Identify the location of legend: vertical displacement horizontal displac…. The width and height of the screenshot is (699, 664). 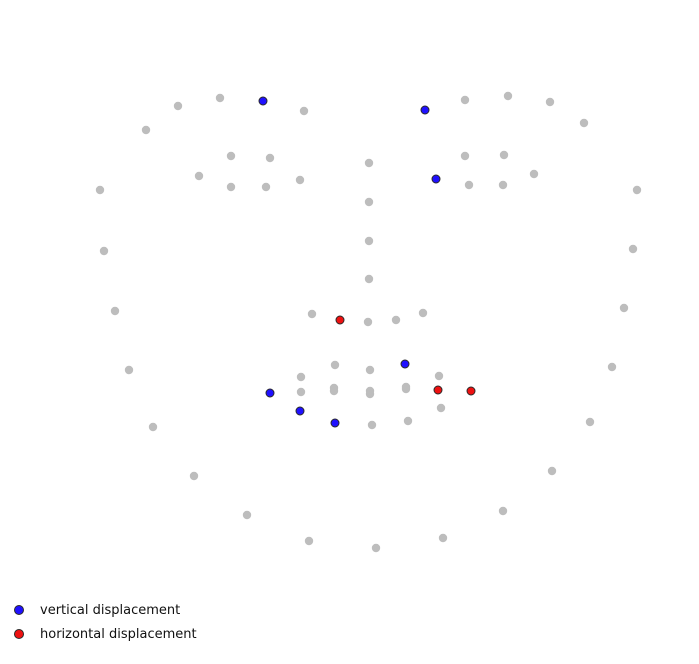
(105, 622).